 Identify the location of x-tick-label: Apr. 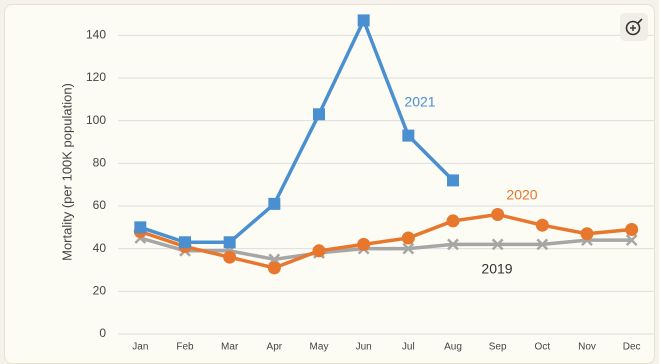
(275, 347).